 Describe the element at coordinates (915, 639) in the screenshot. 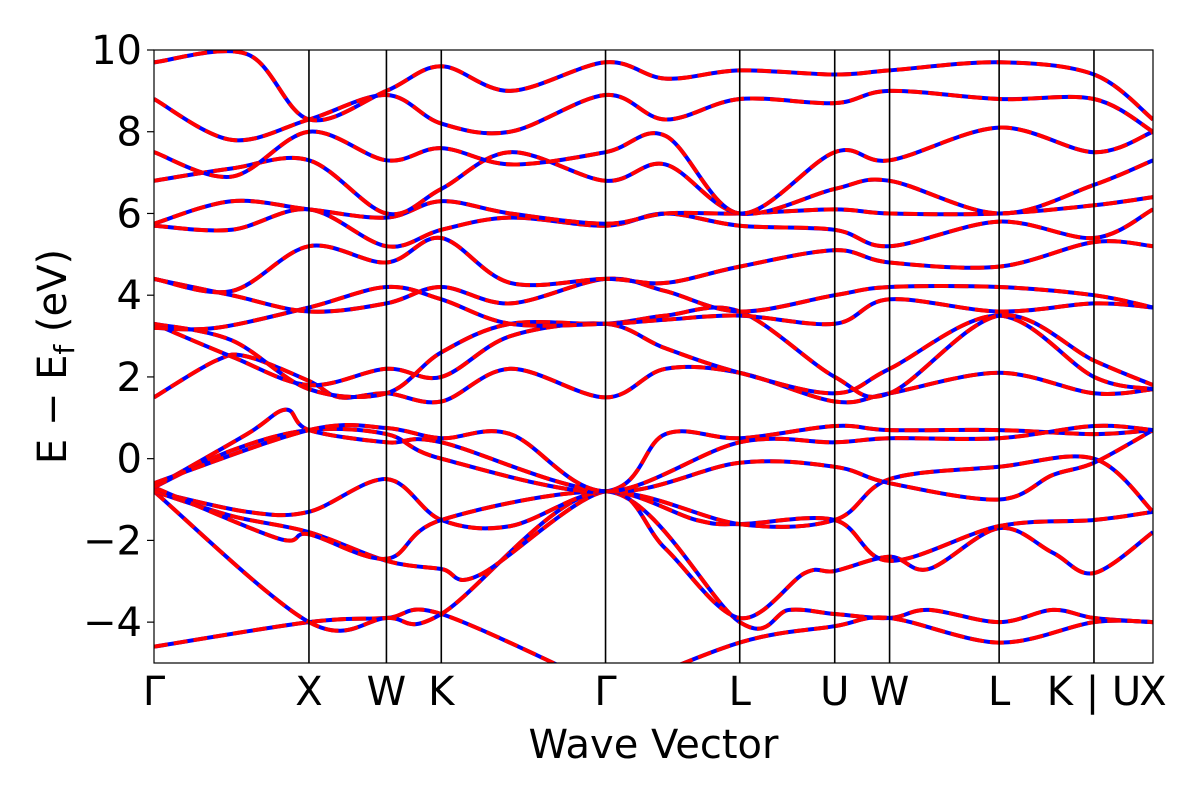

I see `band-3-red` at that location.